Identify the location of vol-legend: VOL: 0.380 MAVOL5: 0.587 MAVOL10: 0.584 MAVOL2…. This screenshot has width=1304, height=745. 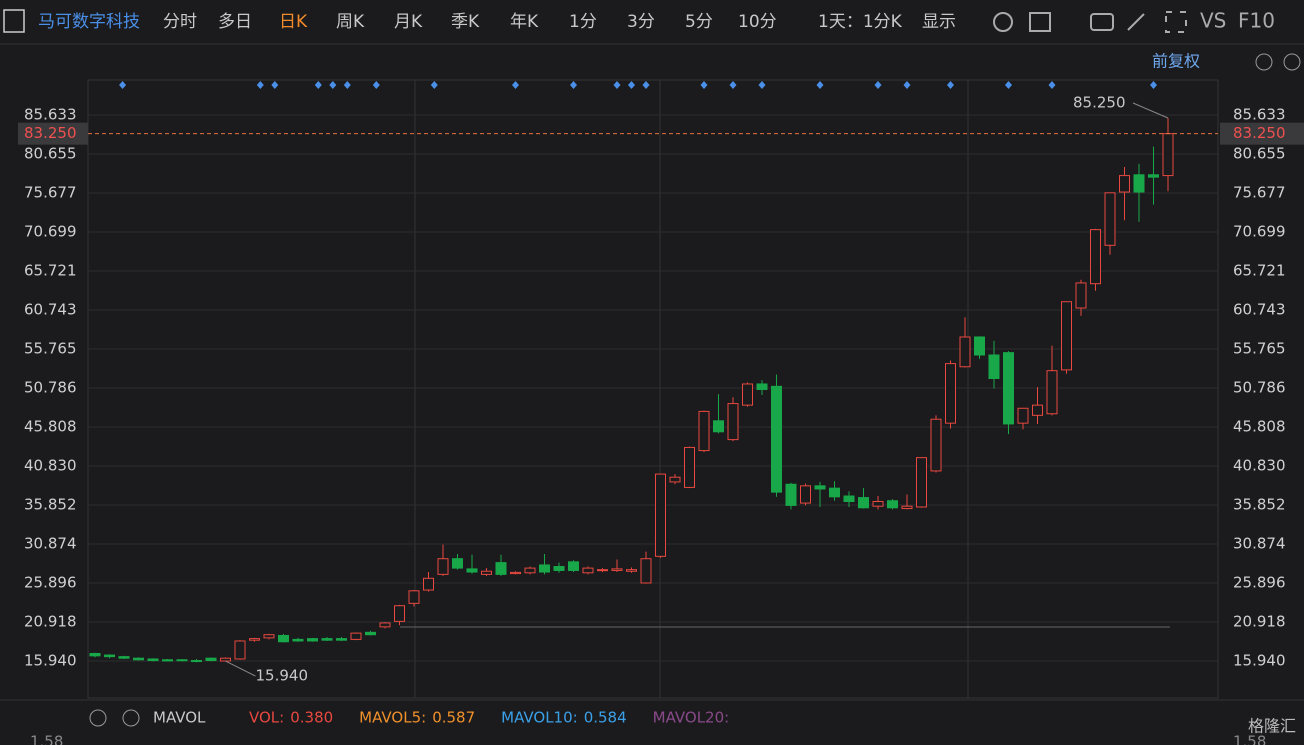
(489, 718).